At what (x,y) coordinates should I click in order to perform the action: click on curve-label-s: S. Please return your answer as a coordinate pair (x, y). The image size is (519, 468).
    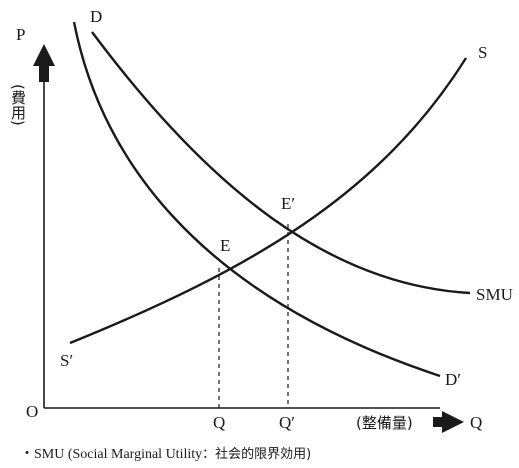
    Looking at the image, I should click on (482, 52).